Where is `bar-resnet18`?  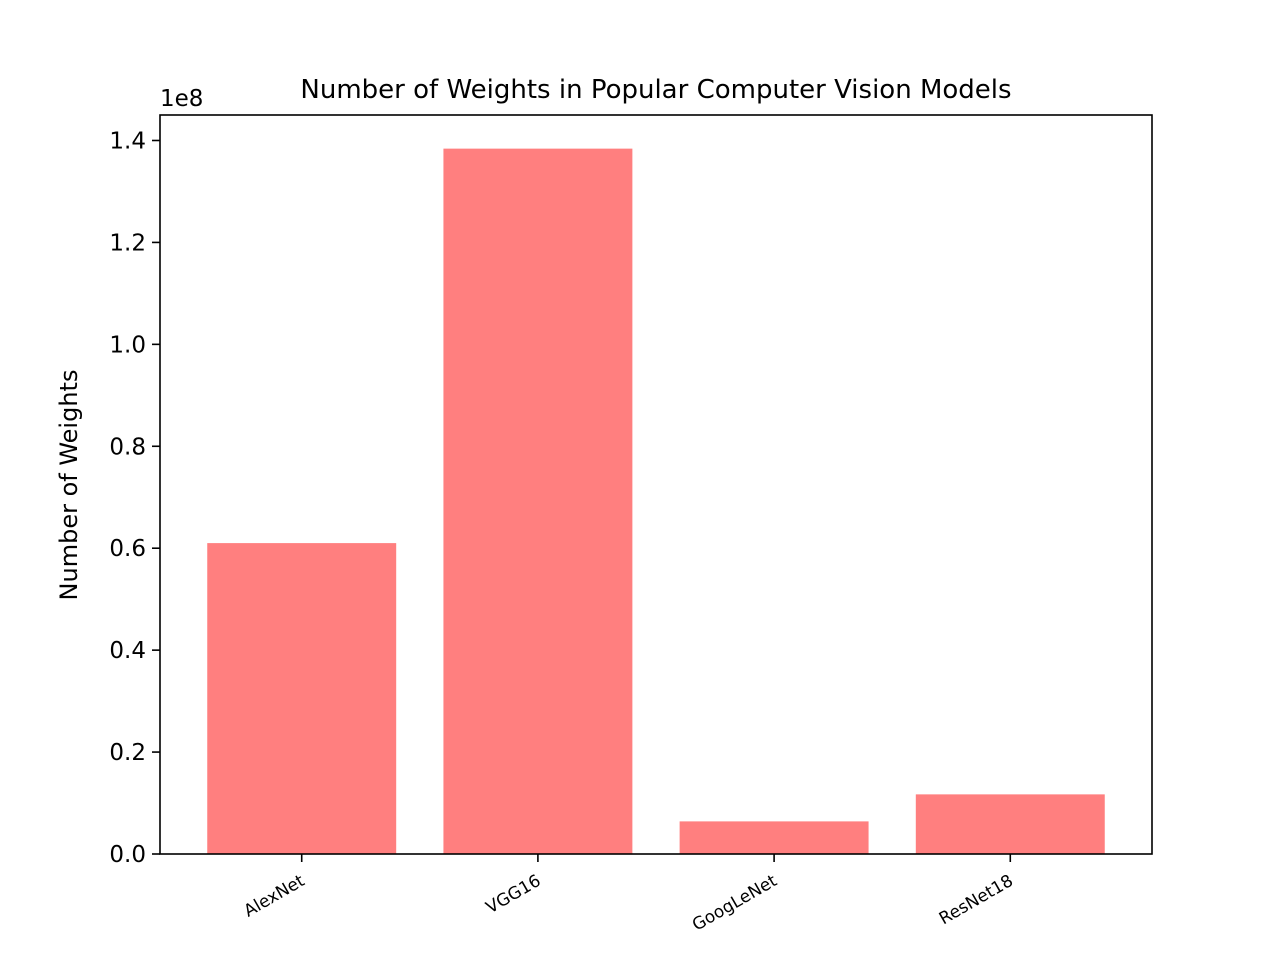 bar-resnet18 is located at coordinates (1010, 824).